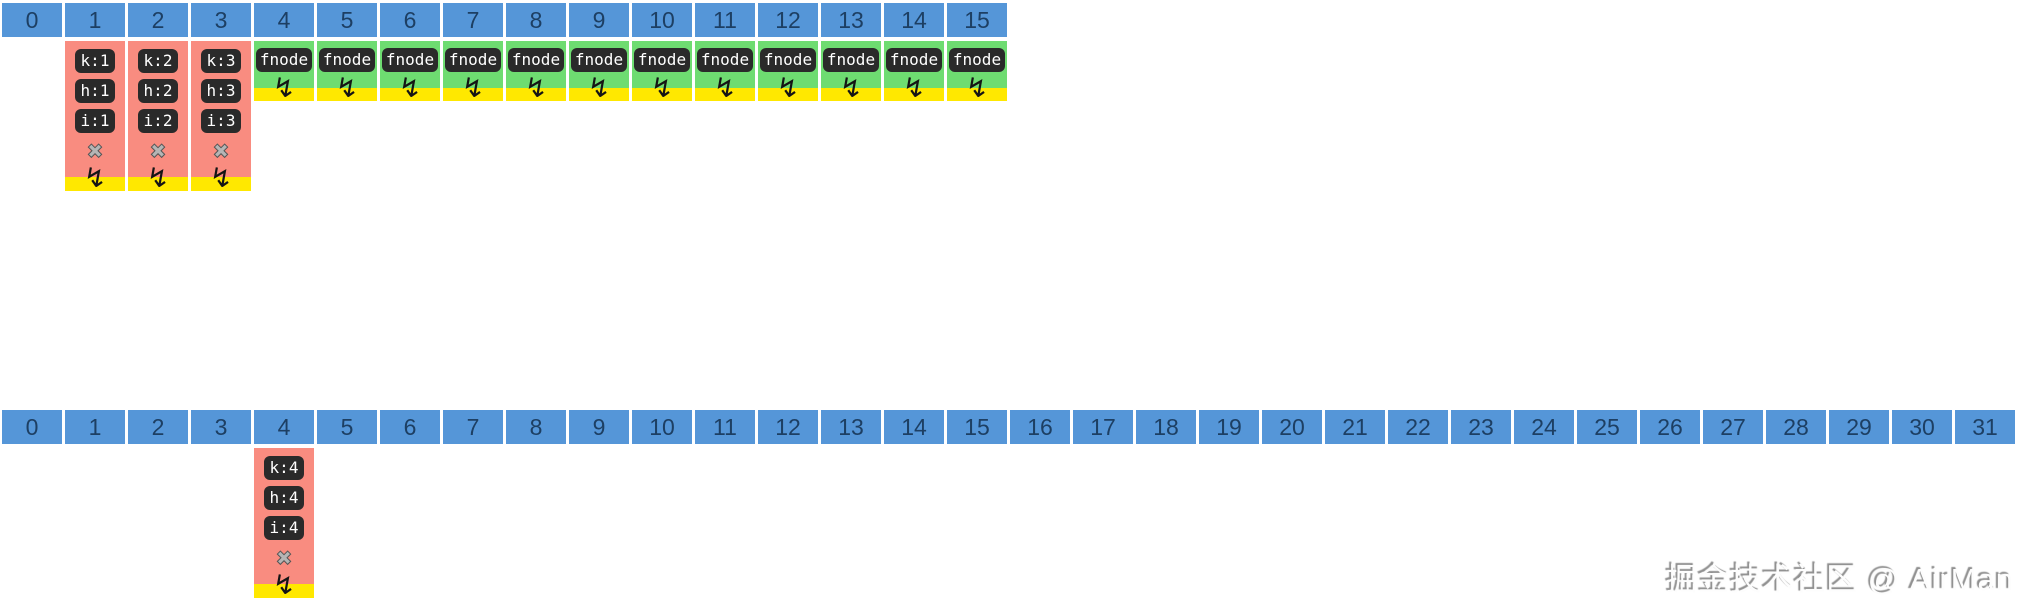 Image resolution: width=2020 pixels, height=612 pixels. What do you see at coordinates (1859, 427) in the screenshot?
I see `array-cell-29: 29` at bounding box center [1859, 427].